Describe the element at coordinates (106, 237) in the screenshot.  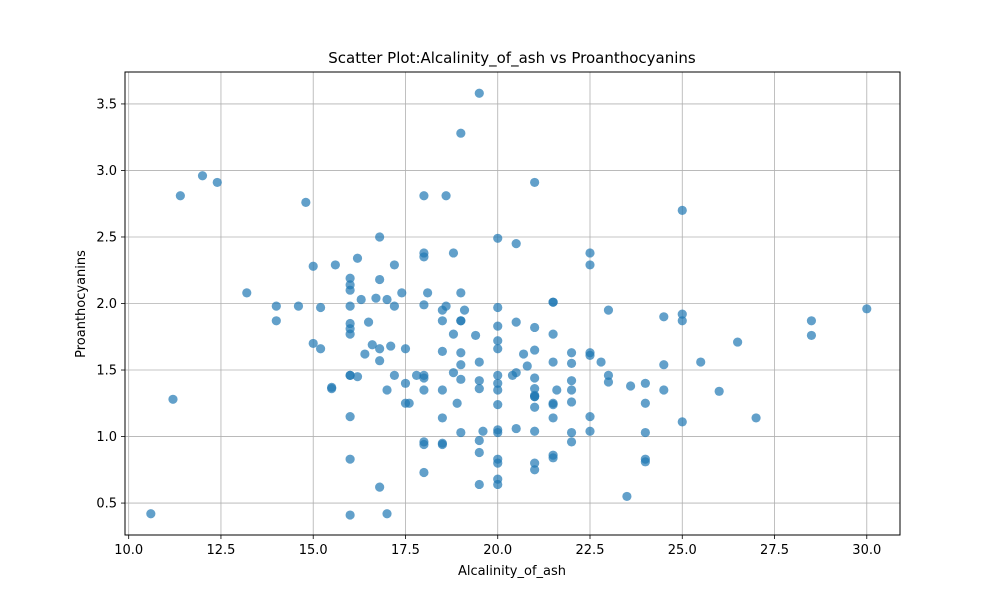
I see `y-tick-label: 2.5` at that location.